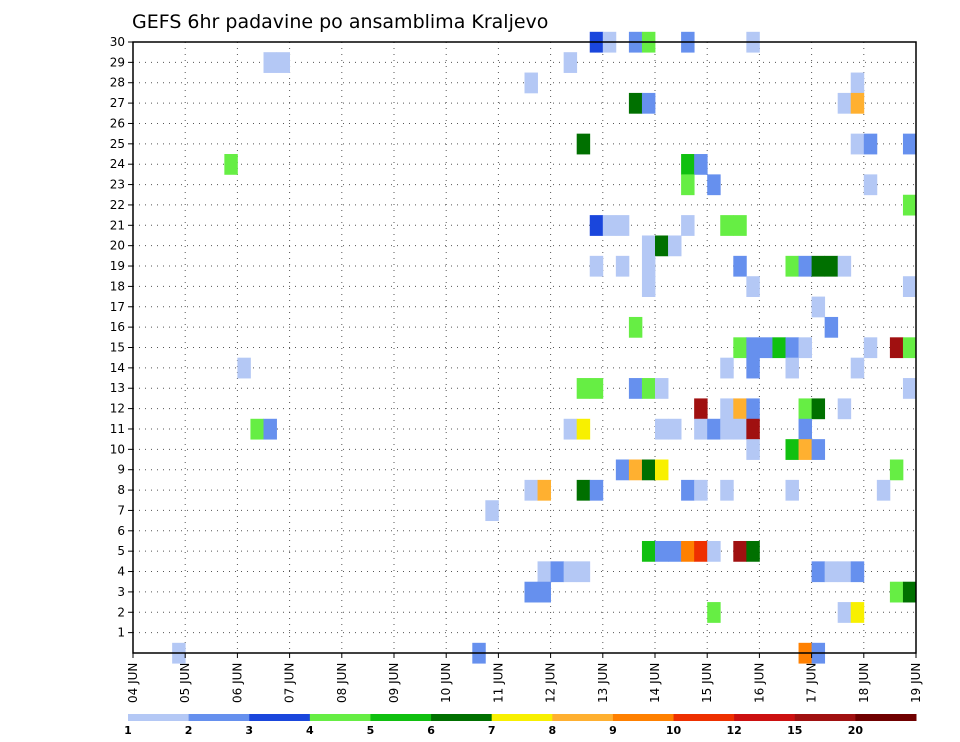 Image resolution: width=960 pixels, height=742 pixels. I want to click on legend-label: 9, so click(613, 730).